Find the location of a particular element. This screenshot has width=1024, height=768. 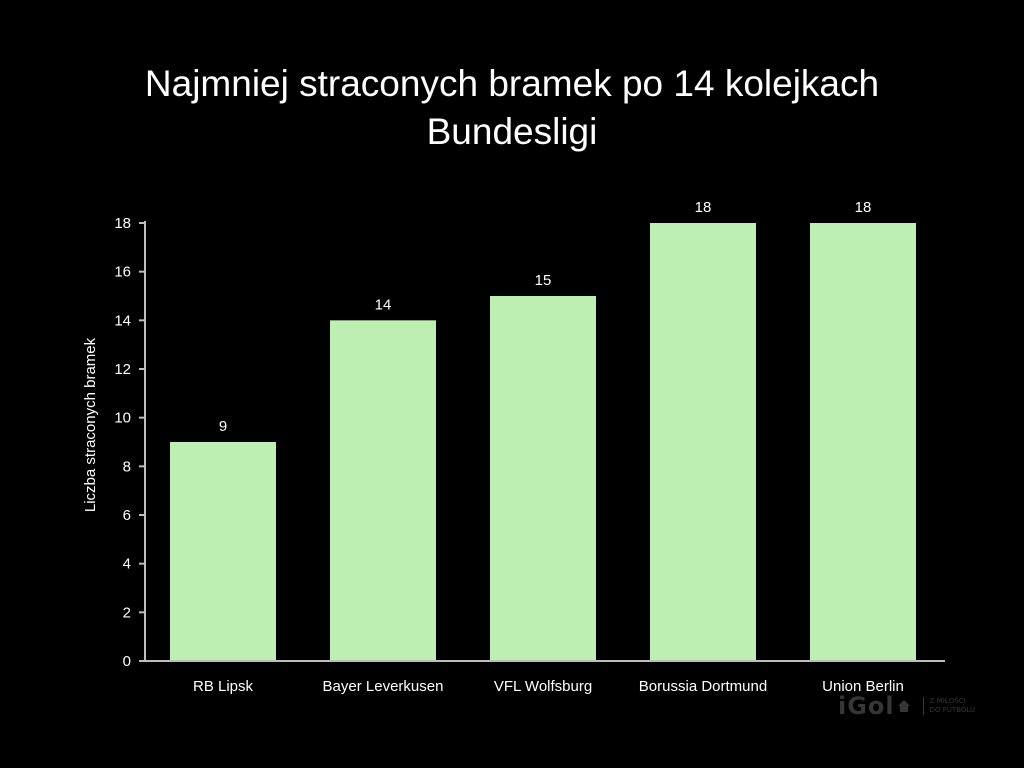

x-category-label: Union Berlin is located at coordinates (863, 686).